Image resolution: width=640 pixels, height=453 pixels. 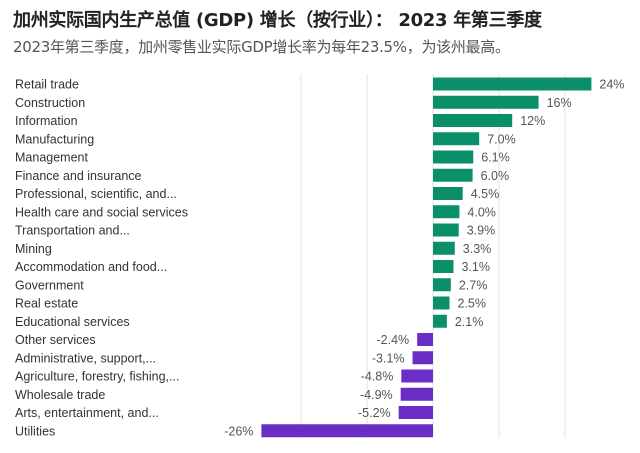 I want to click on data-label: 6.1%, so click(x=495, y=158).